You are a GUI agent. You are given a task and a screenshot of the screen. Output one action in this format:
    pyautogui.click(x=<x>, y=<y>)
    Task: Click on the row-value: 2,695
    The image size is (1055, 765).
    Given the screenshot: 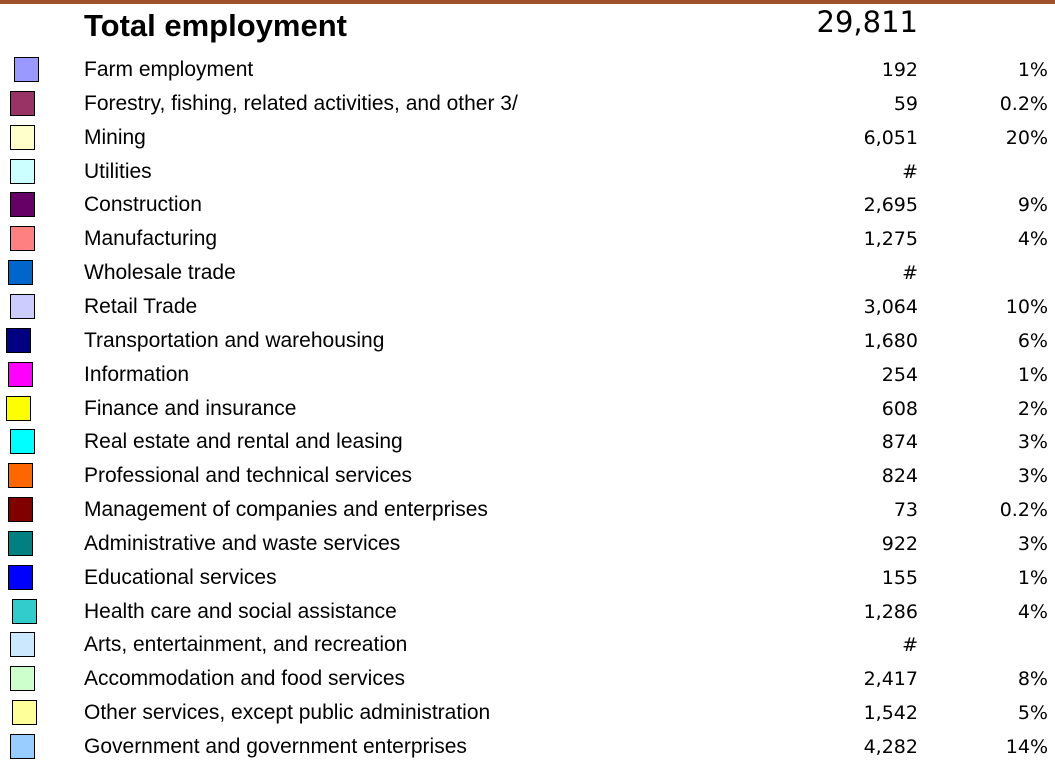 What is the action you would take?
    pyautogui.click(x=890, y=205)
    